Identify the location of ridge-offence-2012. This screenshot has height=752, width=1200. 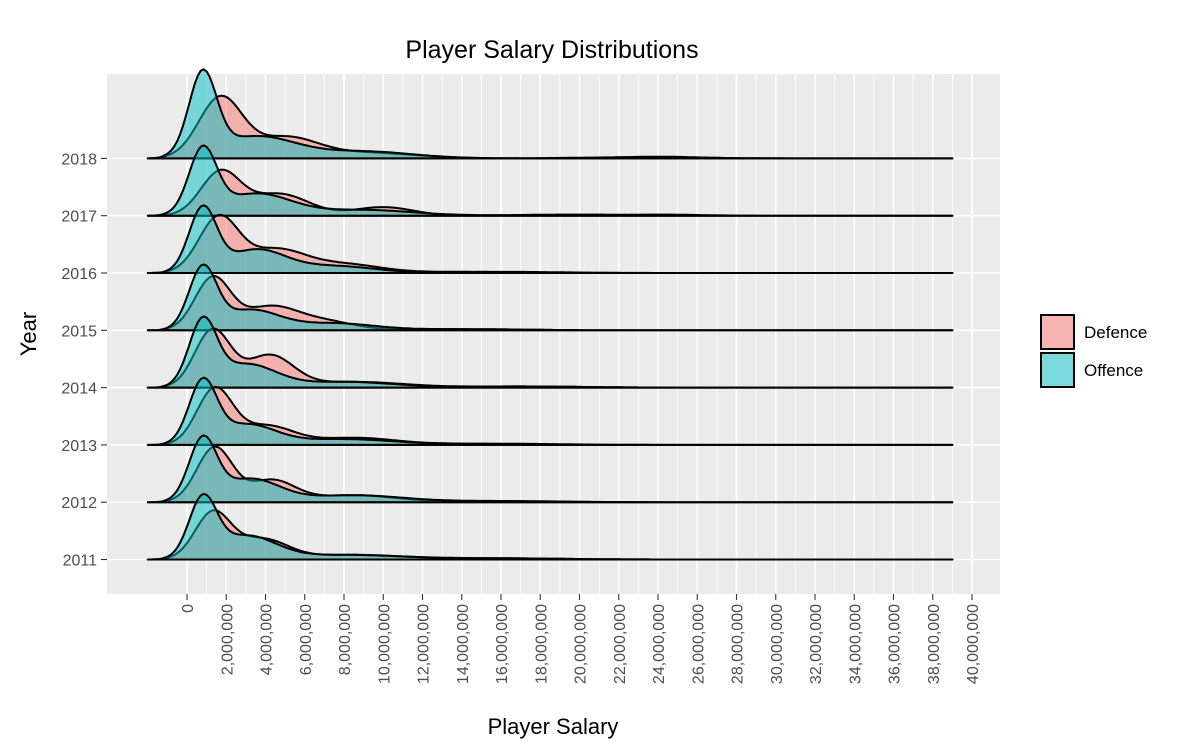
(550, 469).